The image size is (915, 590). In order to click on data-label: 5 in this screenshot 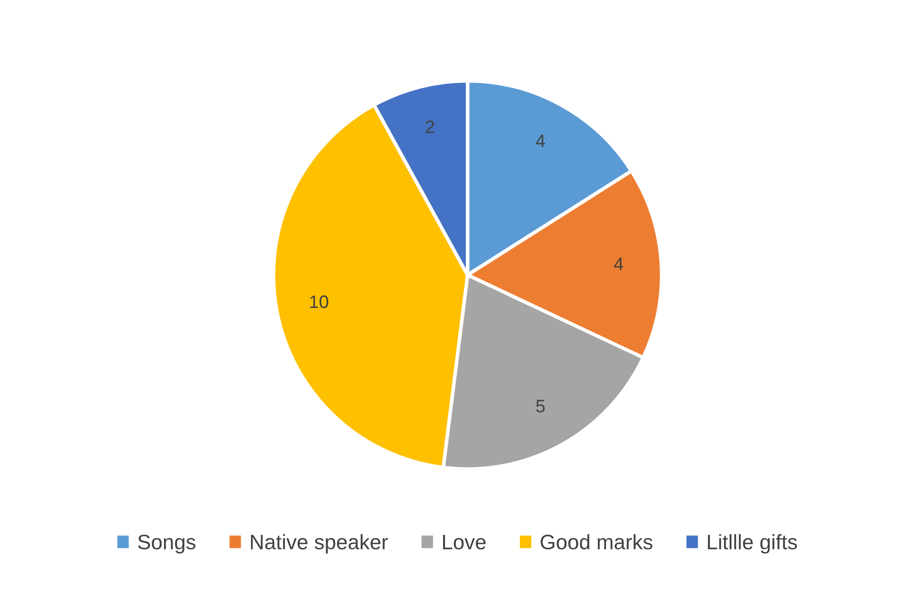, I will do `click(540, 406)`.